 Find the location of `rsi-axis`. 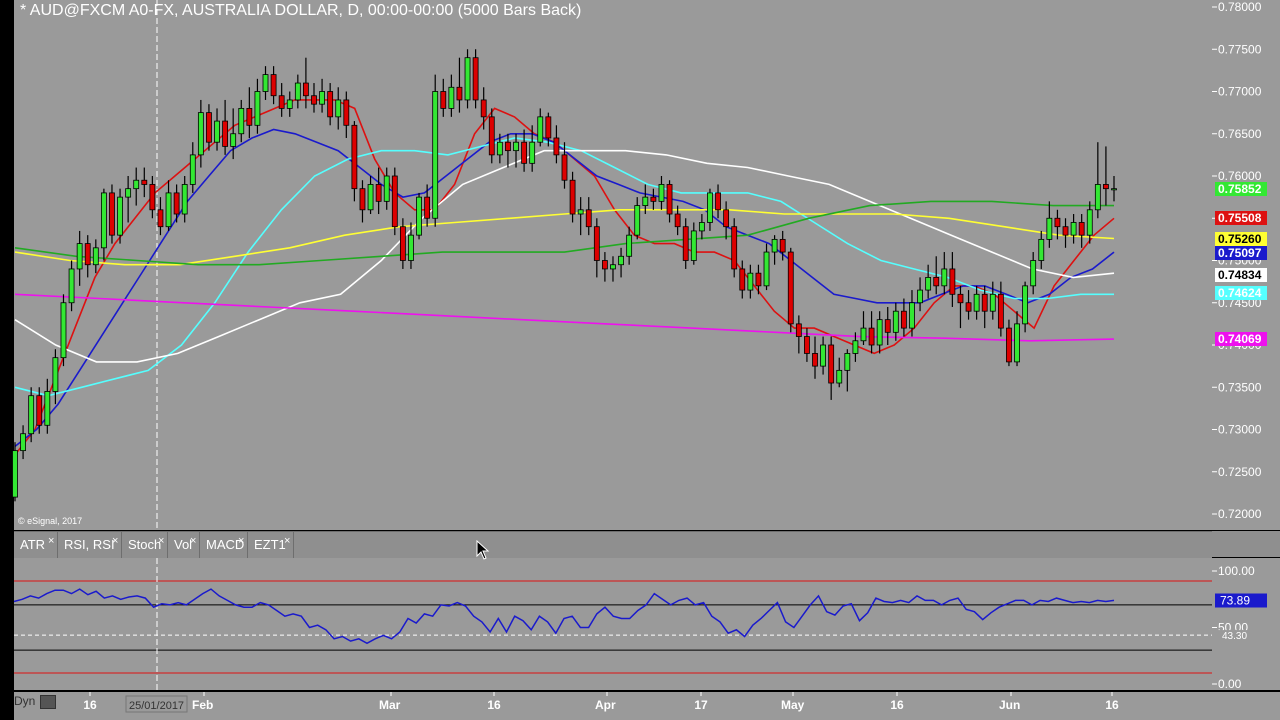

rsi-axis is located at coordinates (1246, 624).